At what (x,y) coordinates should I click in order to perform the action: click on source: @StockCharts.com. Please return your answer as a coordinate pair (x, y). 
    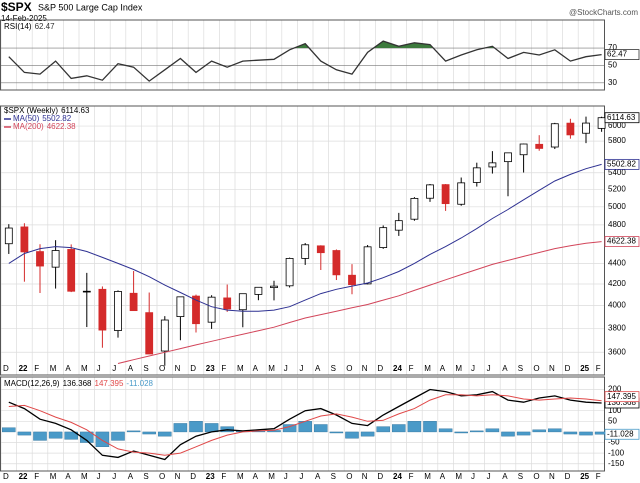
    Looking at the image, I should click on (603, 12).